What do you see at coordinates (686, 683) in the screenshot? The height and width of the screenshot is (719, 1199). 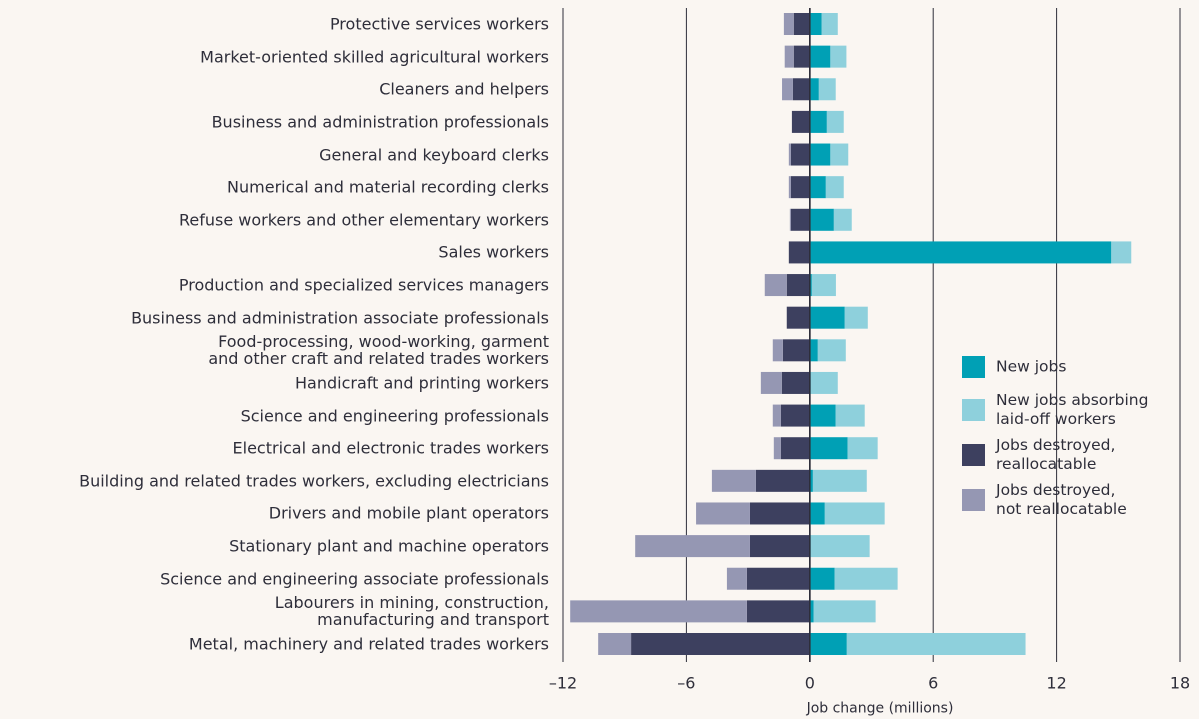 I see `x-tick-label: –6` at bounding box center [686, 683].